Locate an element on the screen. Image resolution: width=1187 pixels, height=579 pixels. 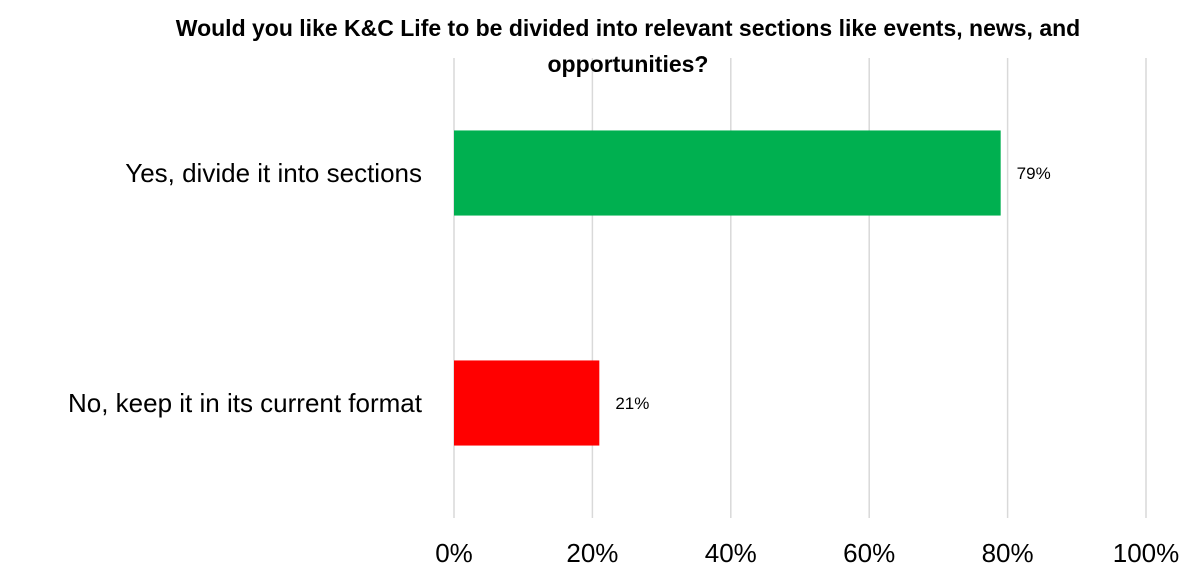
chart-title-line-2: opportunities? is located at coordinates (628, 64).